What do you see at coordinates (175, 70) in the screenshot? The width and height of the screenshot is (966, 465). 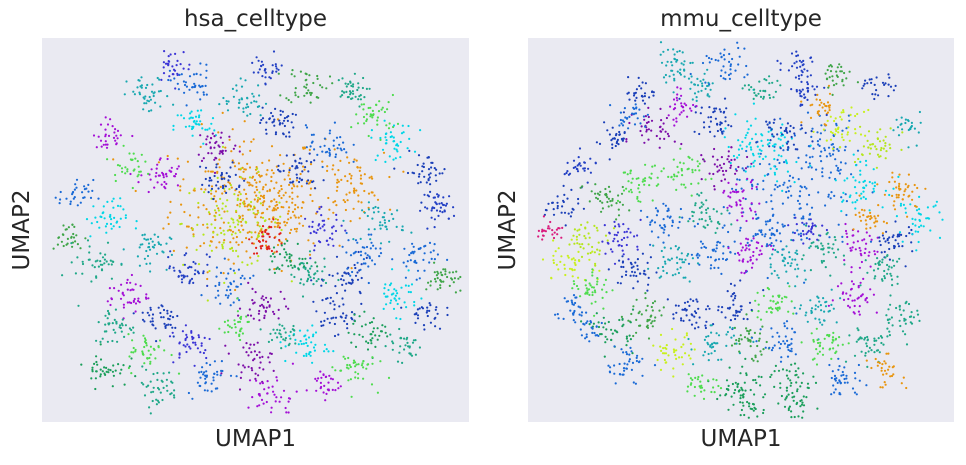 I see `cell-cluster` at bounding box center [175, 70].